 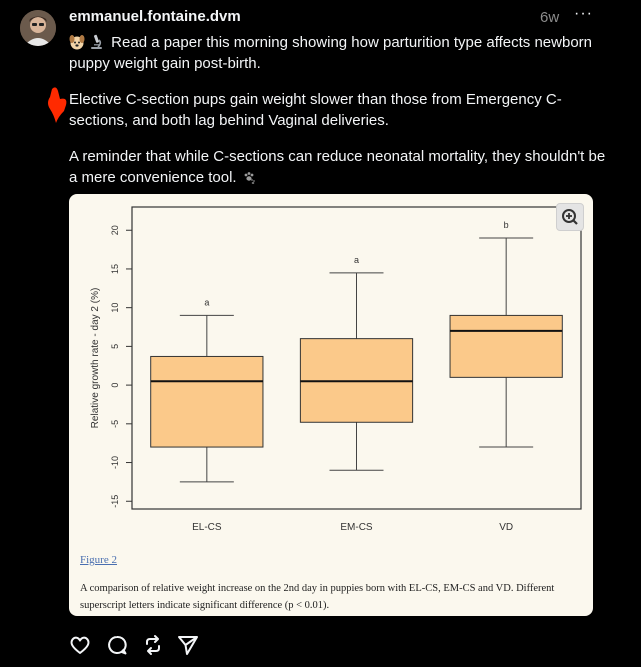 I want to click on figure-link: Figure 2, so click(x=98, y=560).